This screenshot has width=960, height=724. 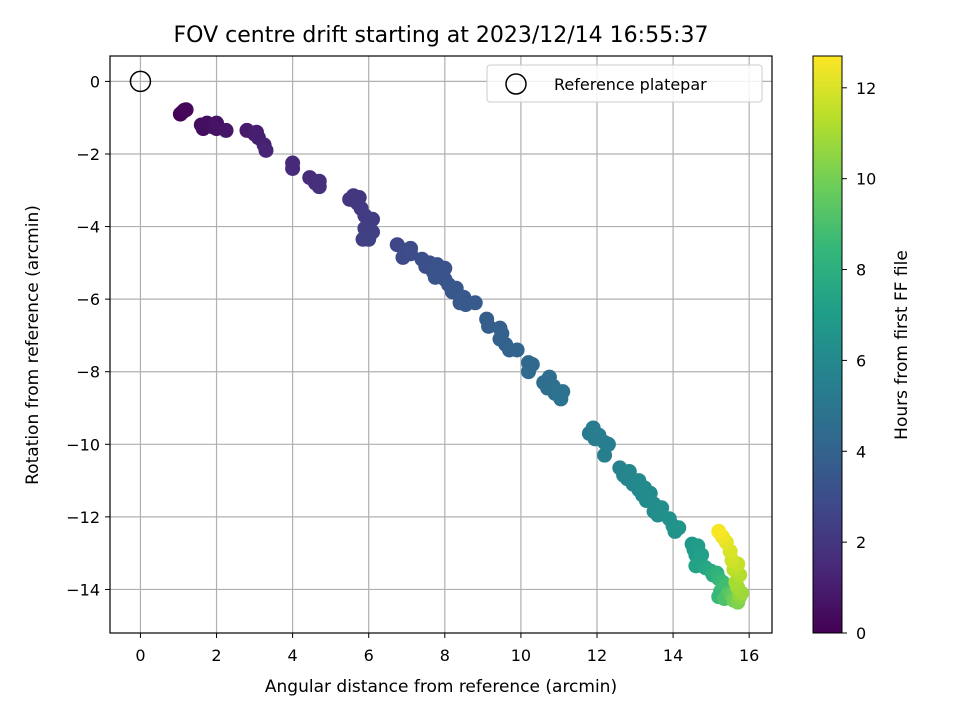 What do you see at coordinates (369, 655) in the screenshot?
I see `x-tick-label: 6` at bounding box center [369, 655].